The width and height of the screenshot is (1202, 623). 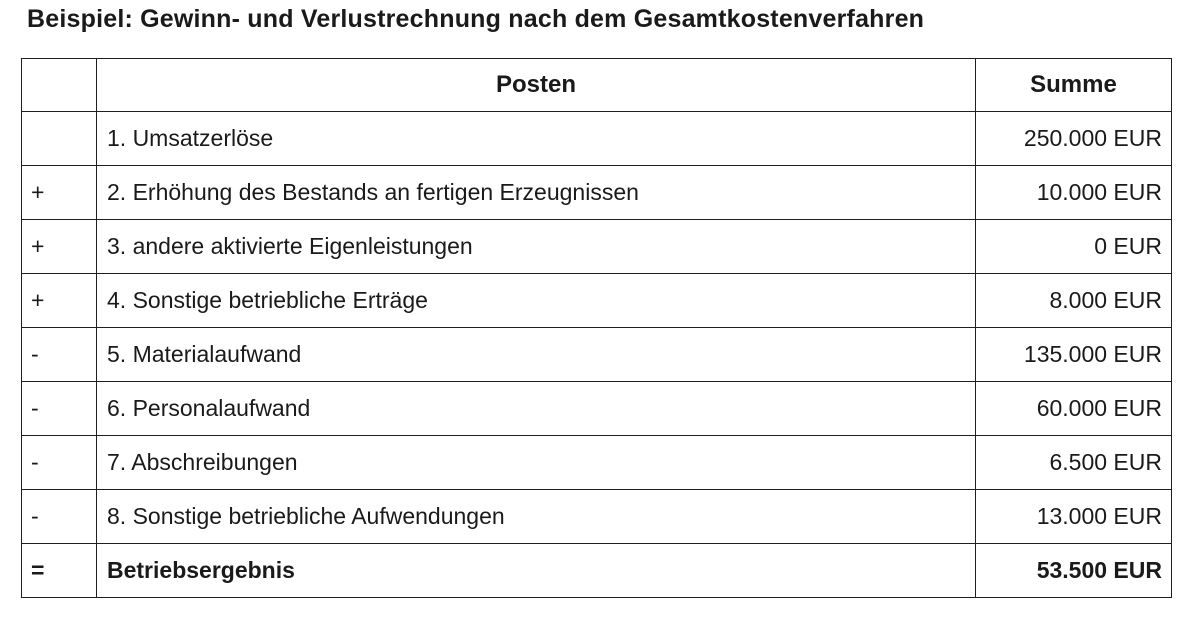 I want to click on table-row: 1. Umsatzerlöse 250.000 EUR, so click(x=596, y=138).